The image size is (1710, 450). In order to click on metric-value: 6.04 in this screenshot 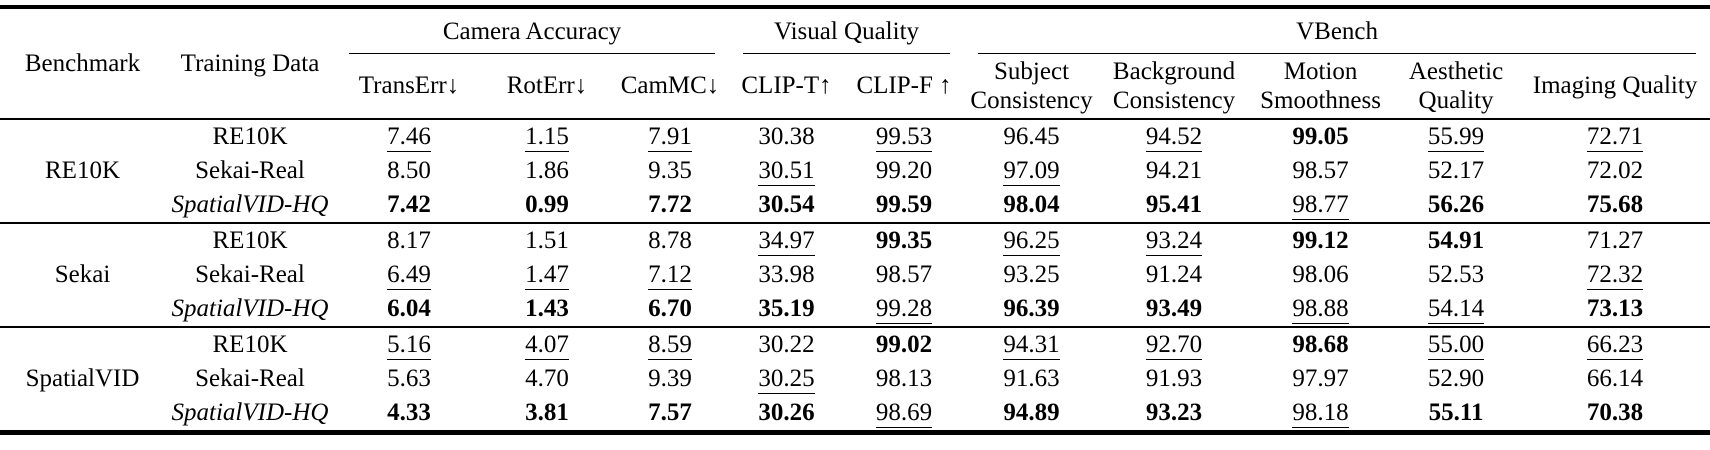, I will do `click(409, 309)`.